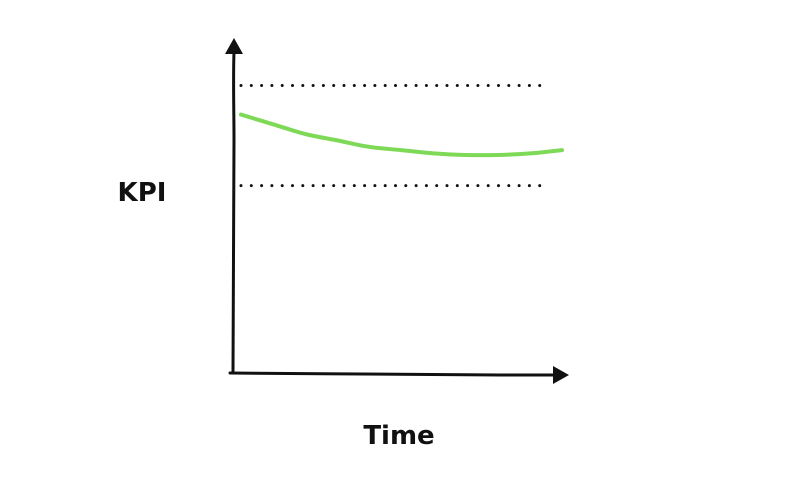 This screenshot has width=800, height=498. I want to click on x-axis-line, so click(393, 374).